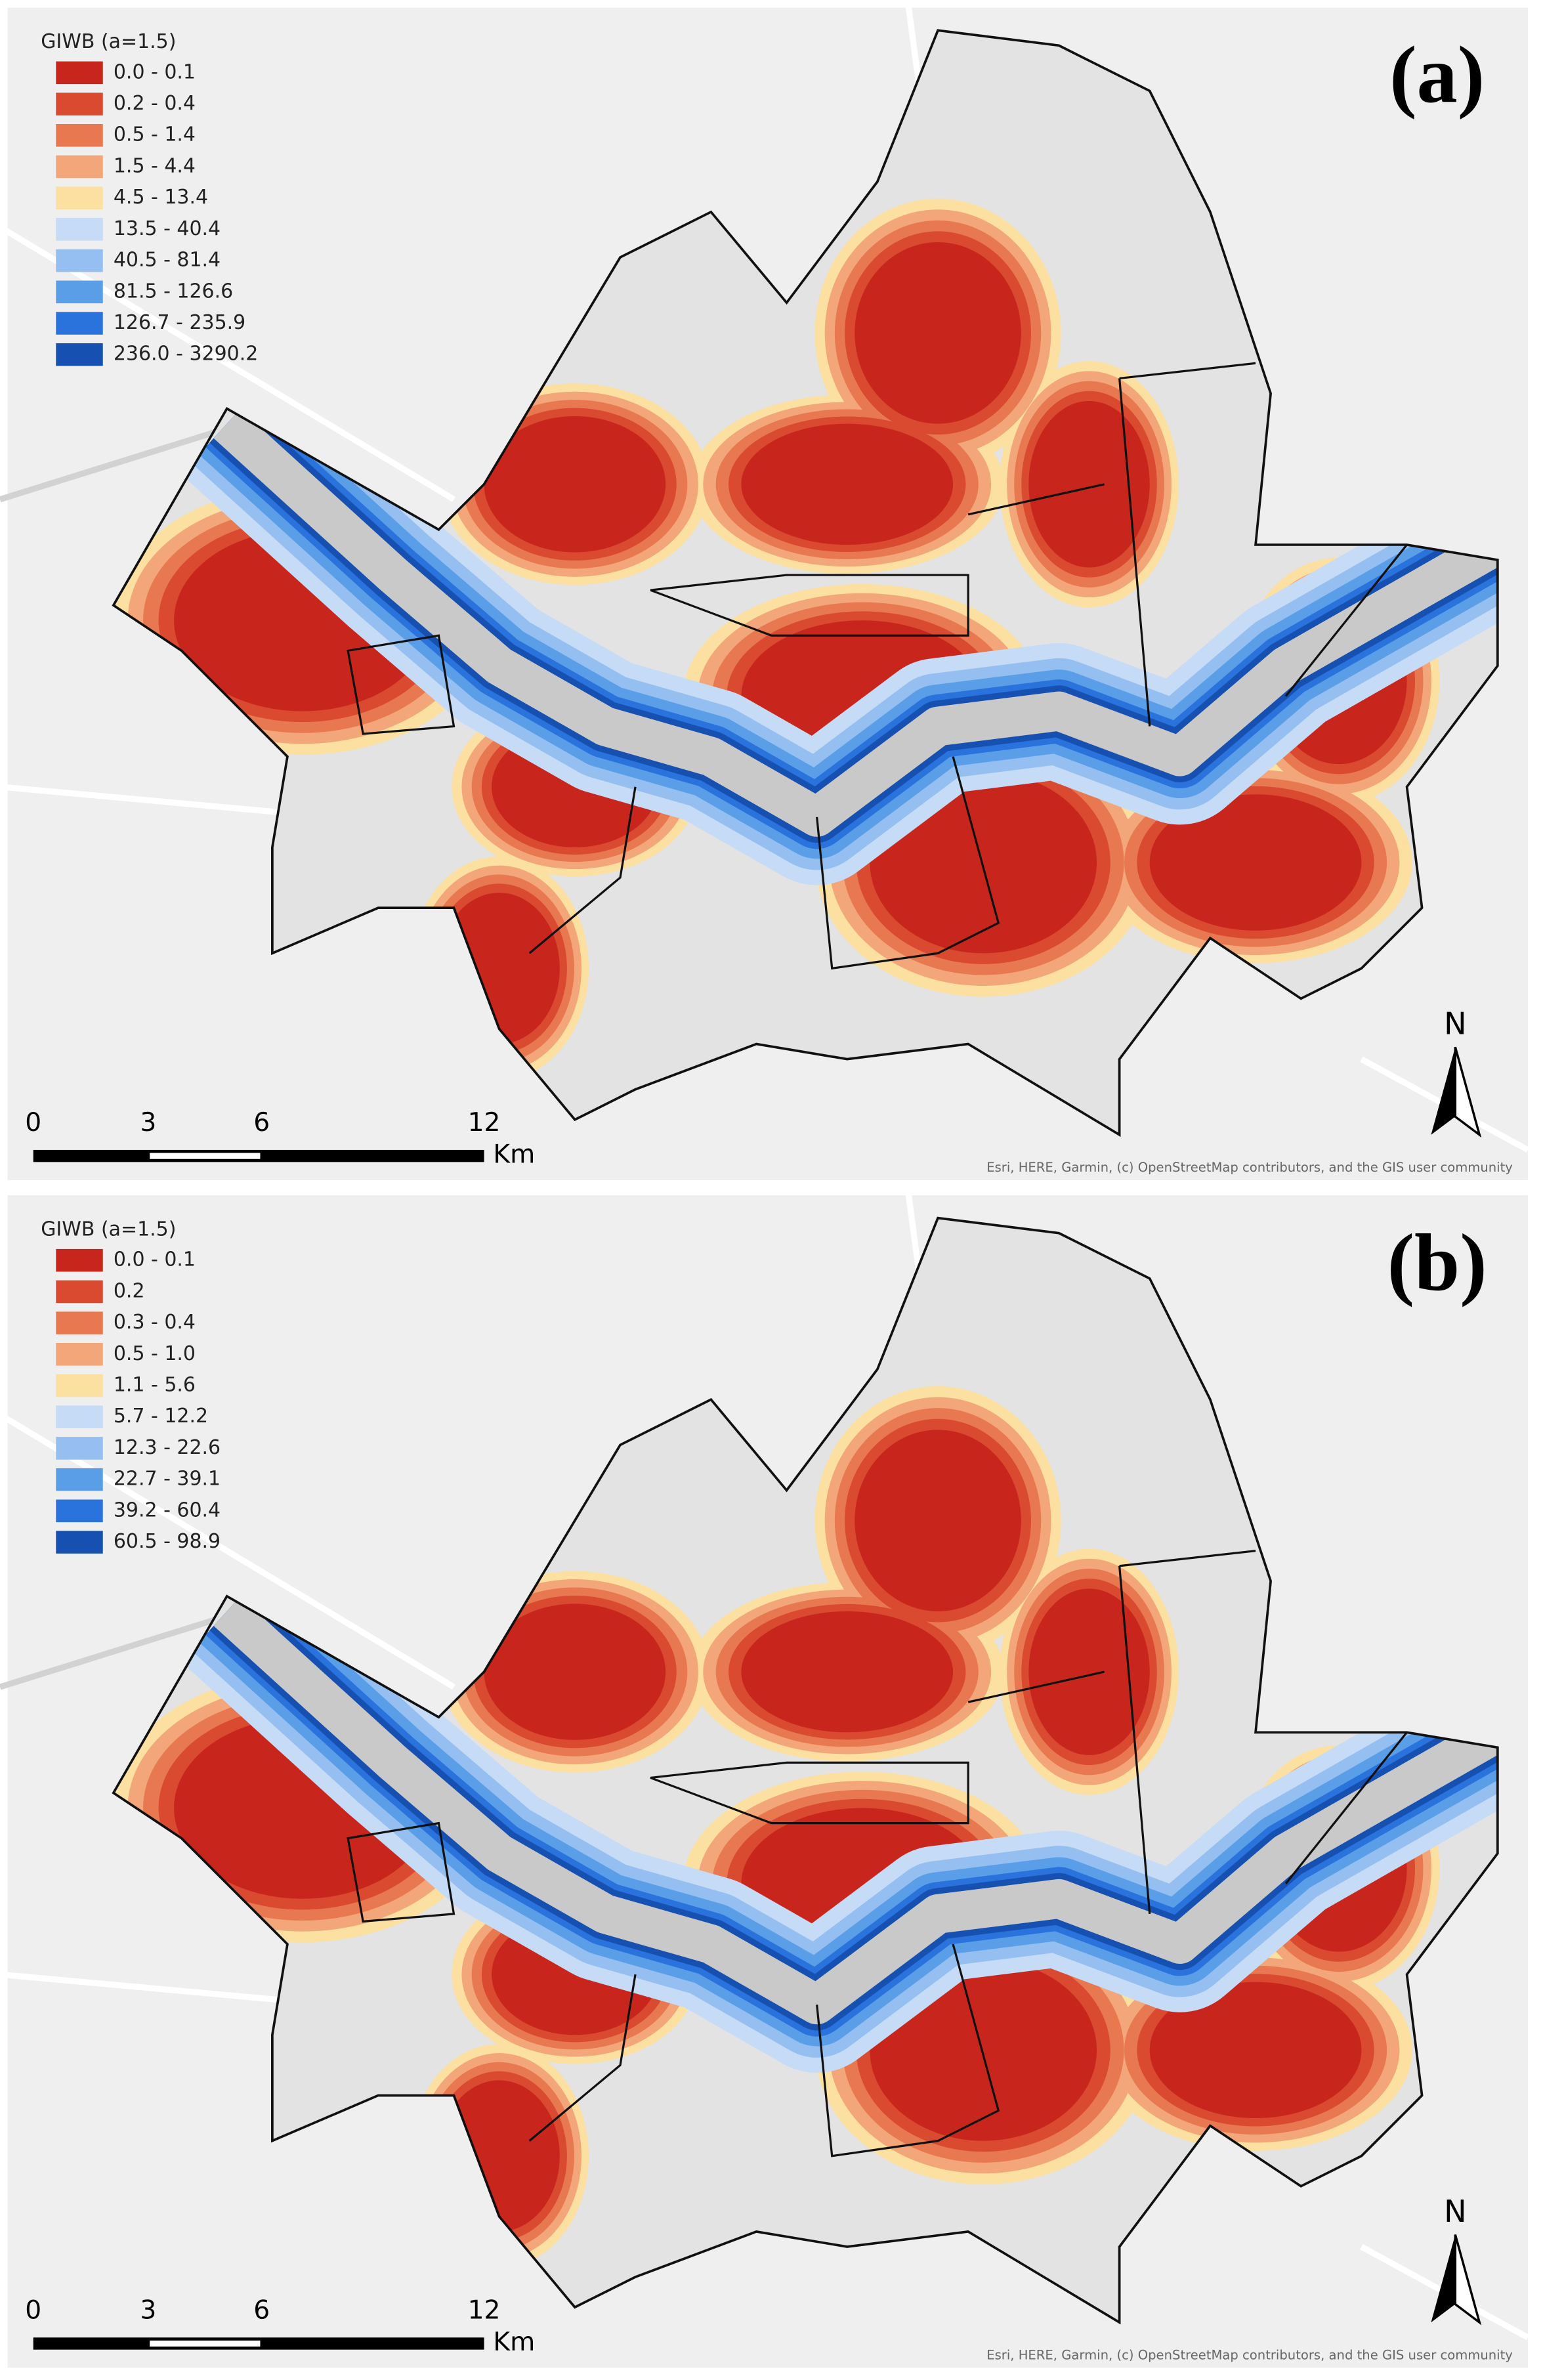  Describe the element at coordinates (130, 1290) in the screenshot. I see `legend-label: 0.2` at that location.